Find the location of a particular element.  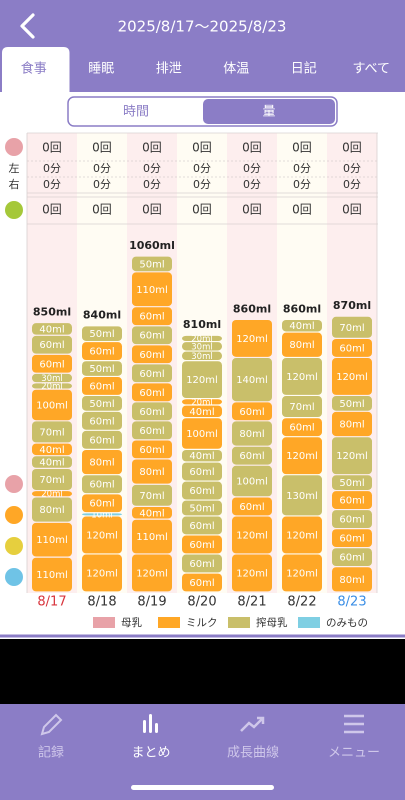

bottom-nav is located at coordinates (202, 752).